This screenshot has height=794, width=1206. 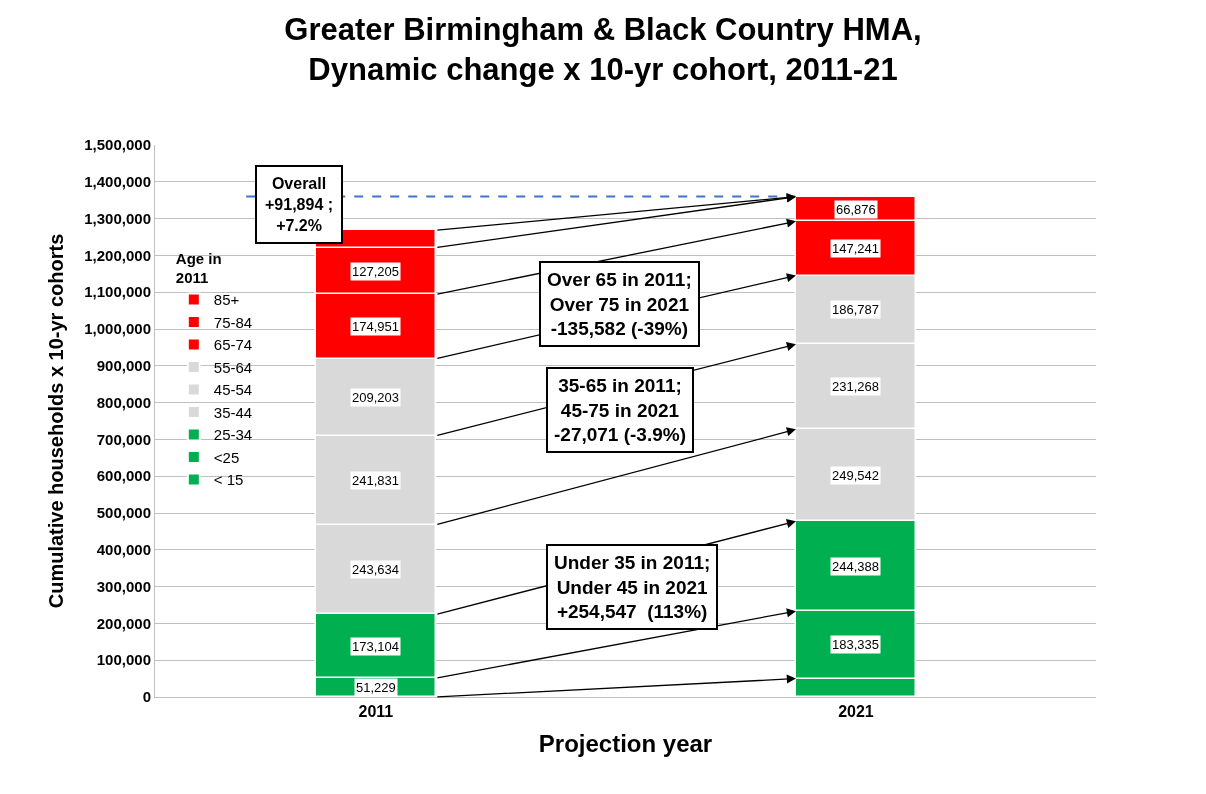 What do you see at coordinates (233, 367) in the screenshot?
I see `legend-label: 55-64` at bounding box center [233, 367].